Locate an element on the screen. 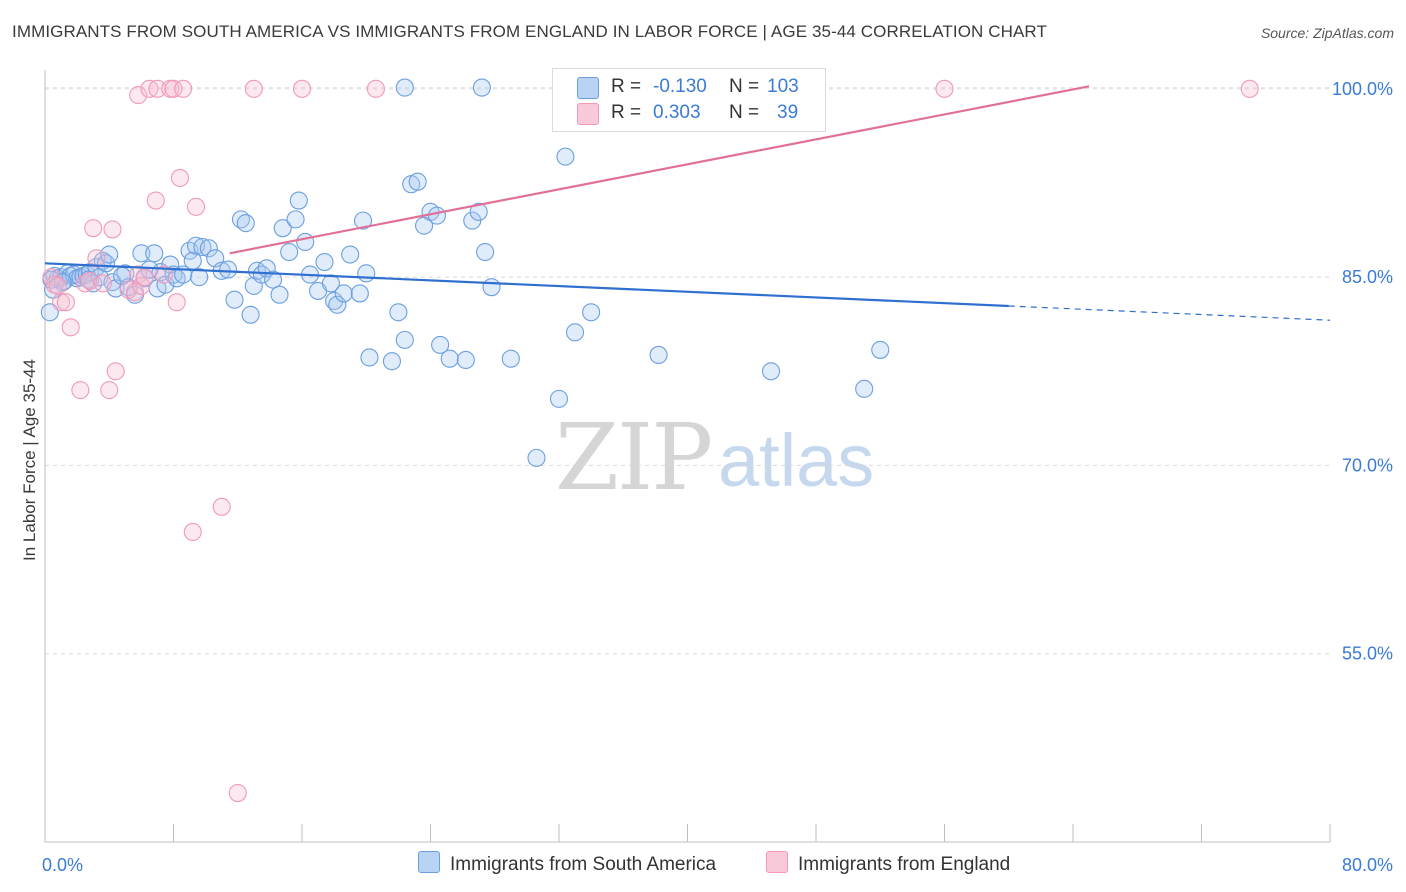 Image resolution: width=1406 pixels, height=892 pixels. watermark-zip: ZIP is located at coordinates (634, 457).